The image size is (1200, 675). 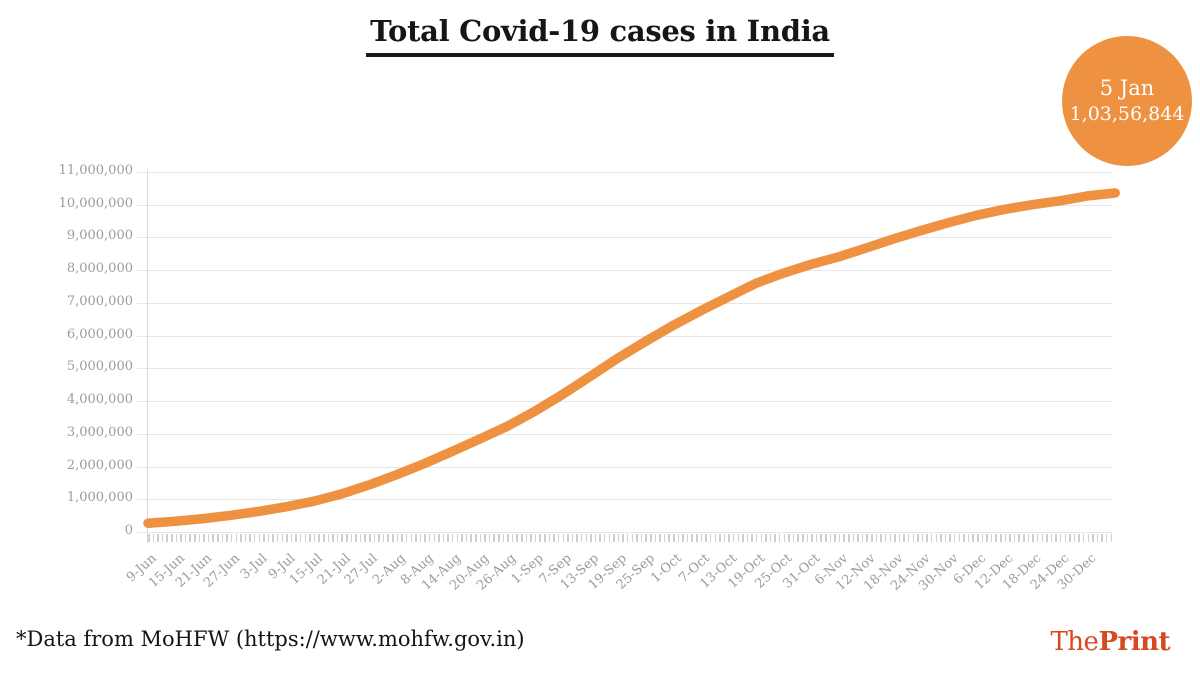 I want to click on y-tick-label: 11,000,000, so click(x=95, y=170).